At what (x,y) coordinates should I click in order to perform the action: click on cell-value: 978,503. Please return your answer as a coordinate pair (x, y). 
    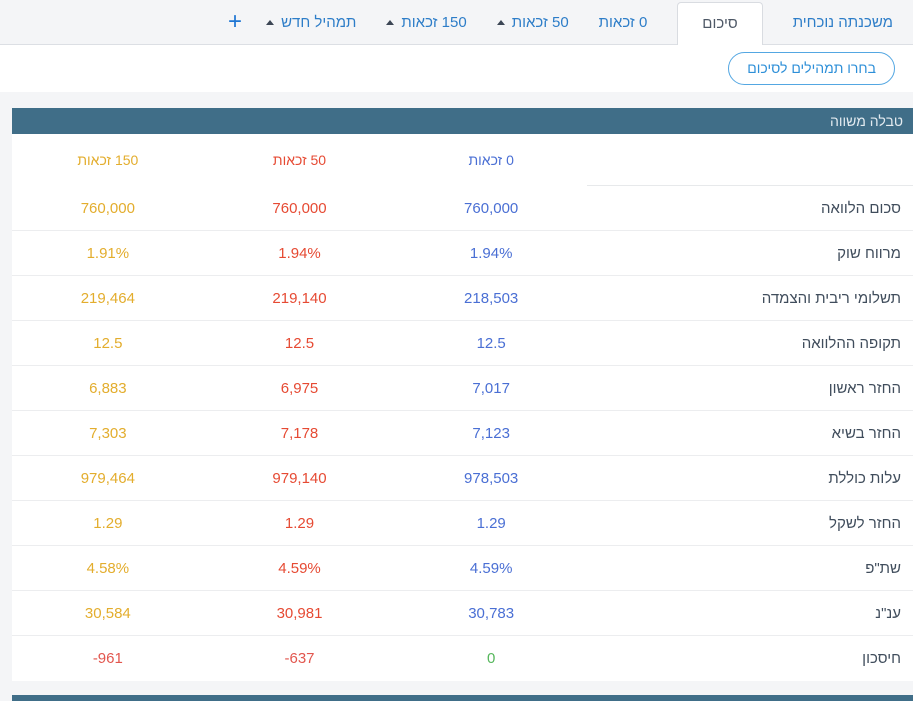
    Looking at the image, I should click on (491, 478).